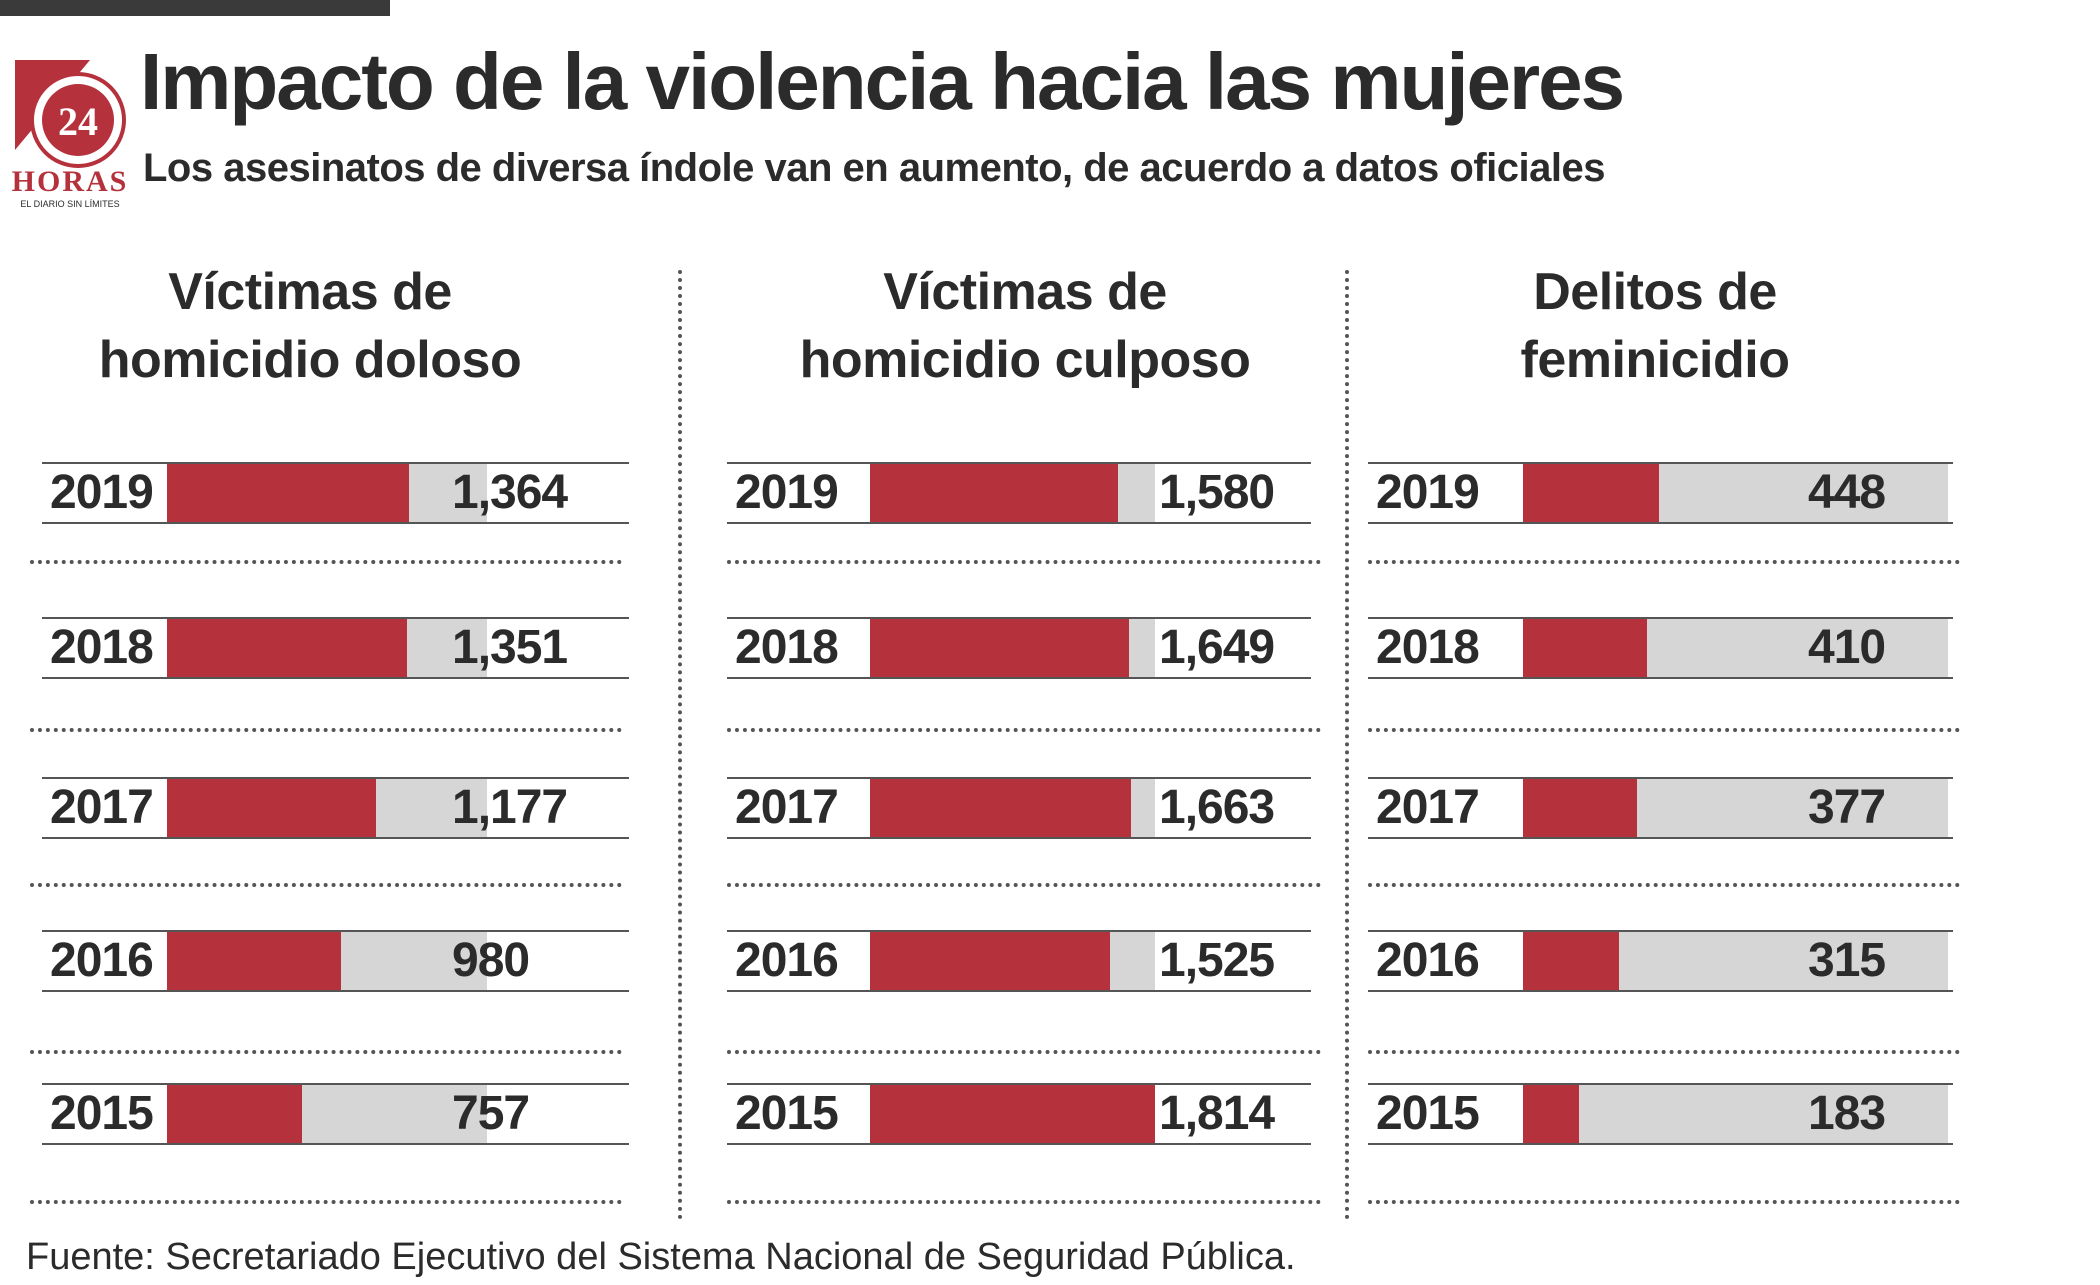 The image size is (2100, 1285). I want to click on bar-row: 2019 1,364, so click(335, 493).